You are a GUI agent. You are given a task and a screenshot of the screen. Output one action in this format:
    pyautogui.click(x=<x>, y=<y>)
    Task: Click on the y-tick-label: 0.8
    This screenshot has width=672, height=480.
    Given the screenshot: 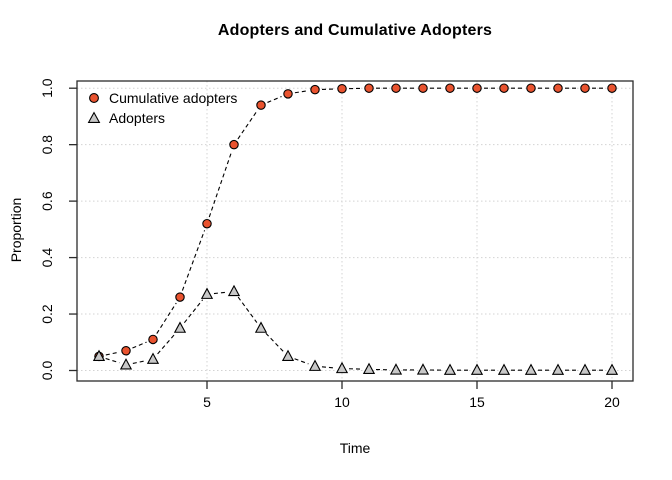 What is the action you would take?
    pyautogui.click(x=47, y=145)
    